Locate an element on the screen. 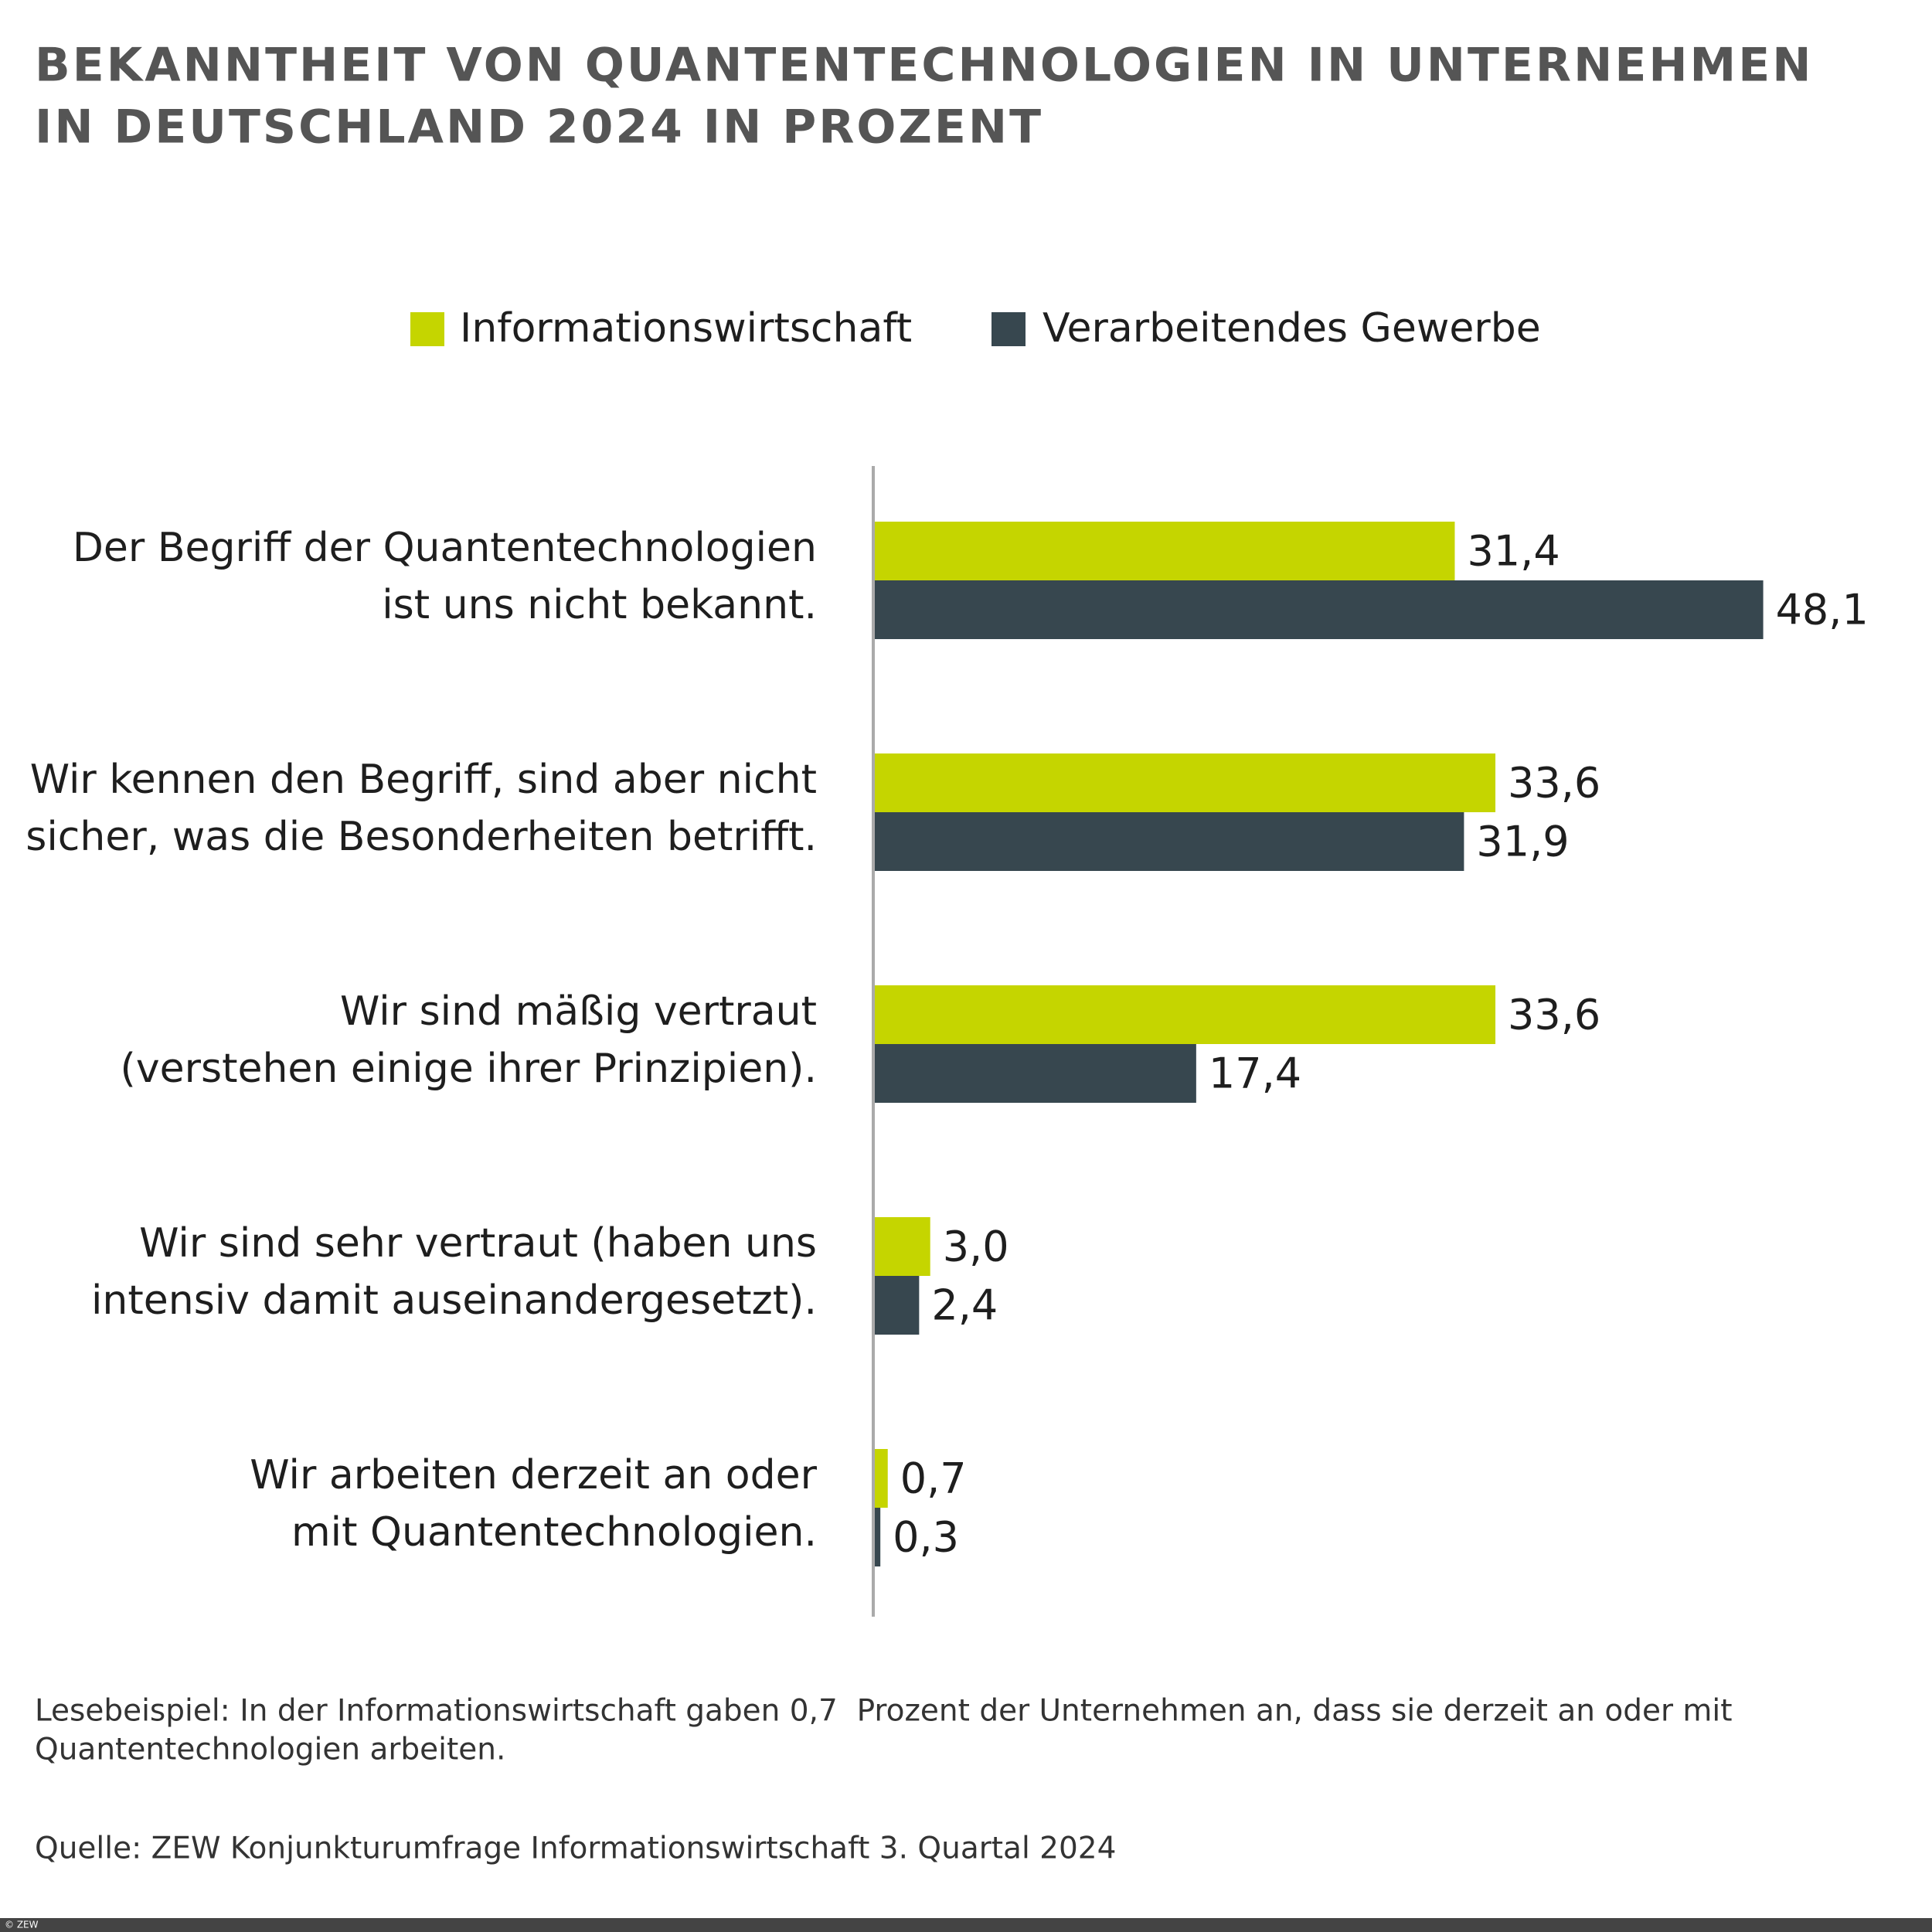 The width and height of the screenshot is (1932, 1932). value-label: 2,4 is located at coordinates (964, 1305).